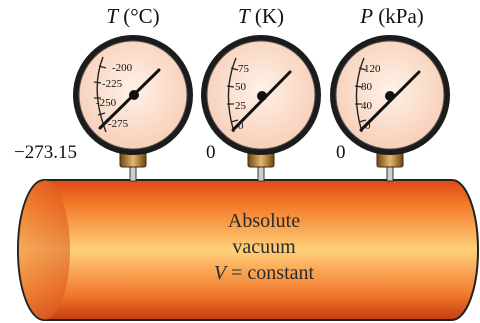  I want to click on gauge-title-kelvin: T (K), so click(261, 16).